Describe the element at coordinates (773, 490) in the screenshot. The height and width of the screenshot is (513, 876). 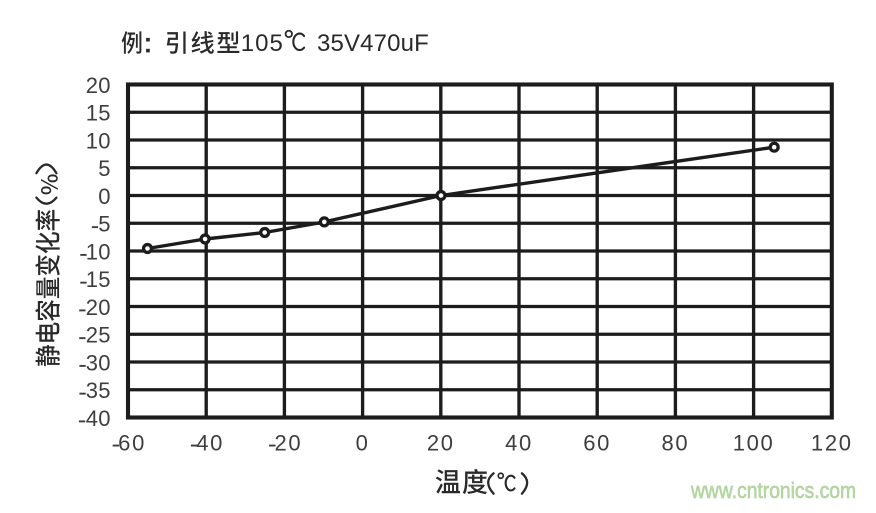
I see `svg-text: www.cntronics.com` at that location.